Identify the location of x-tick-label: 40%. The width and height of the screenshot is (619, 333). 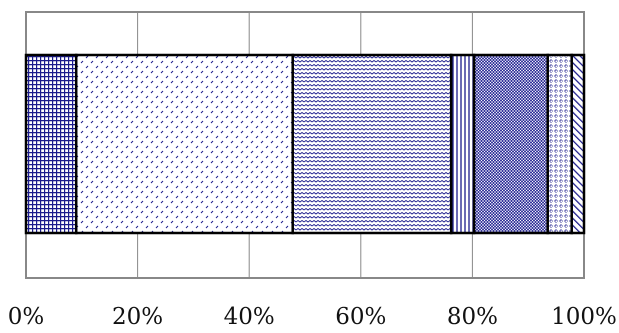
(249, 317).